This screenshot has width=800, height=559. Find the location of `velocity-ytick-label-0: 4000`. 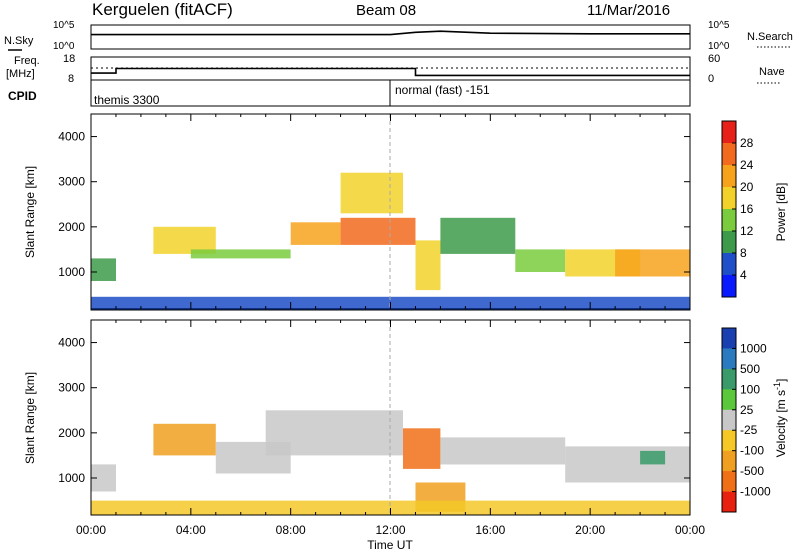

velocity-ytick-label-0: 4000 is located at coordinates (71, 343).